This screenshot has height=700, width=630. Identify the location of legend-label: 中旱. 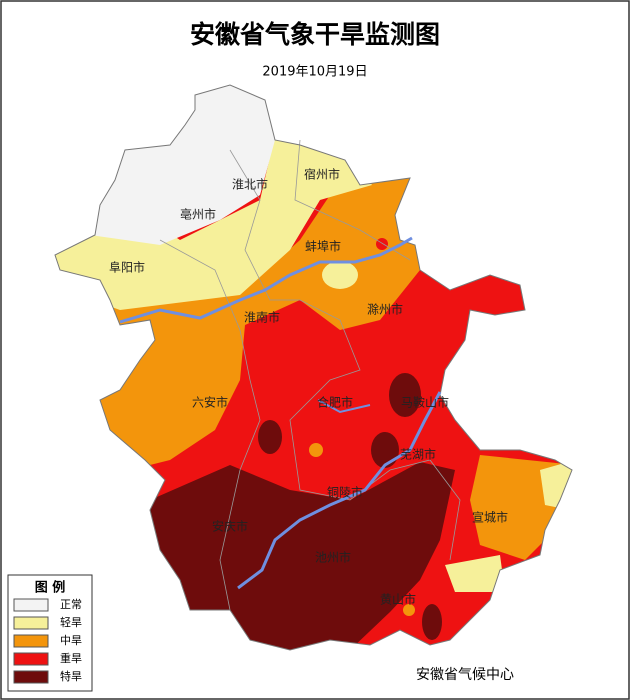
(71, 640).